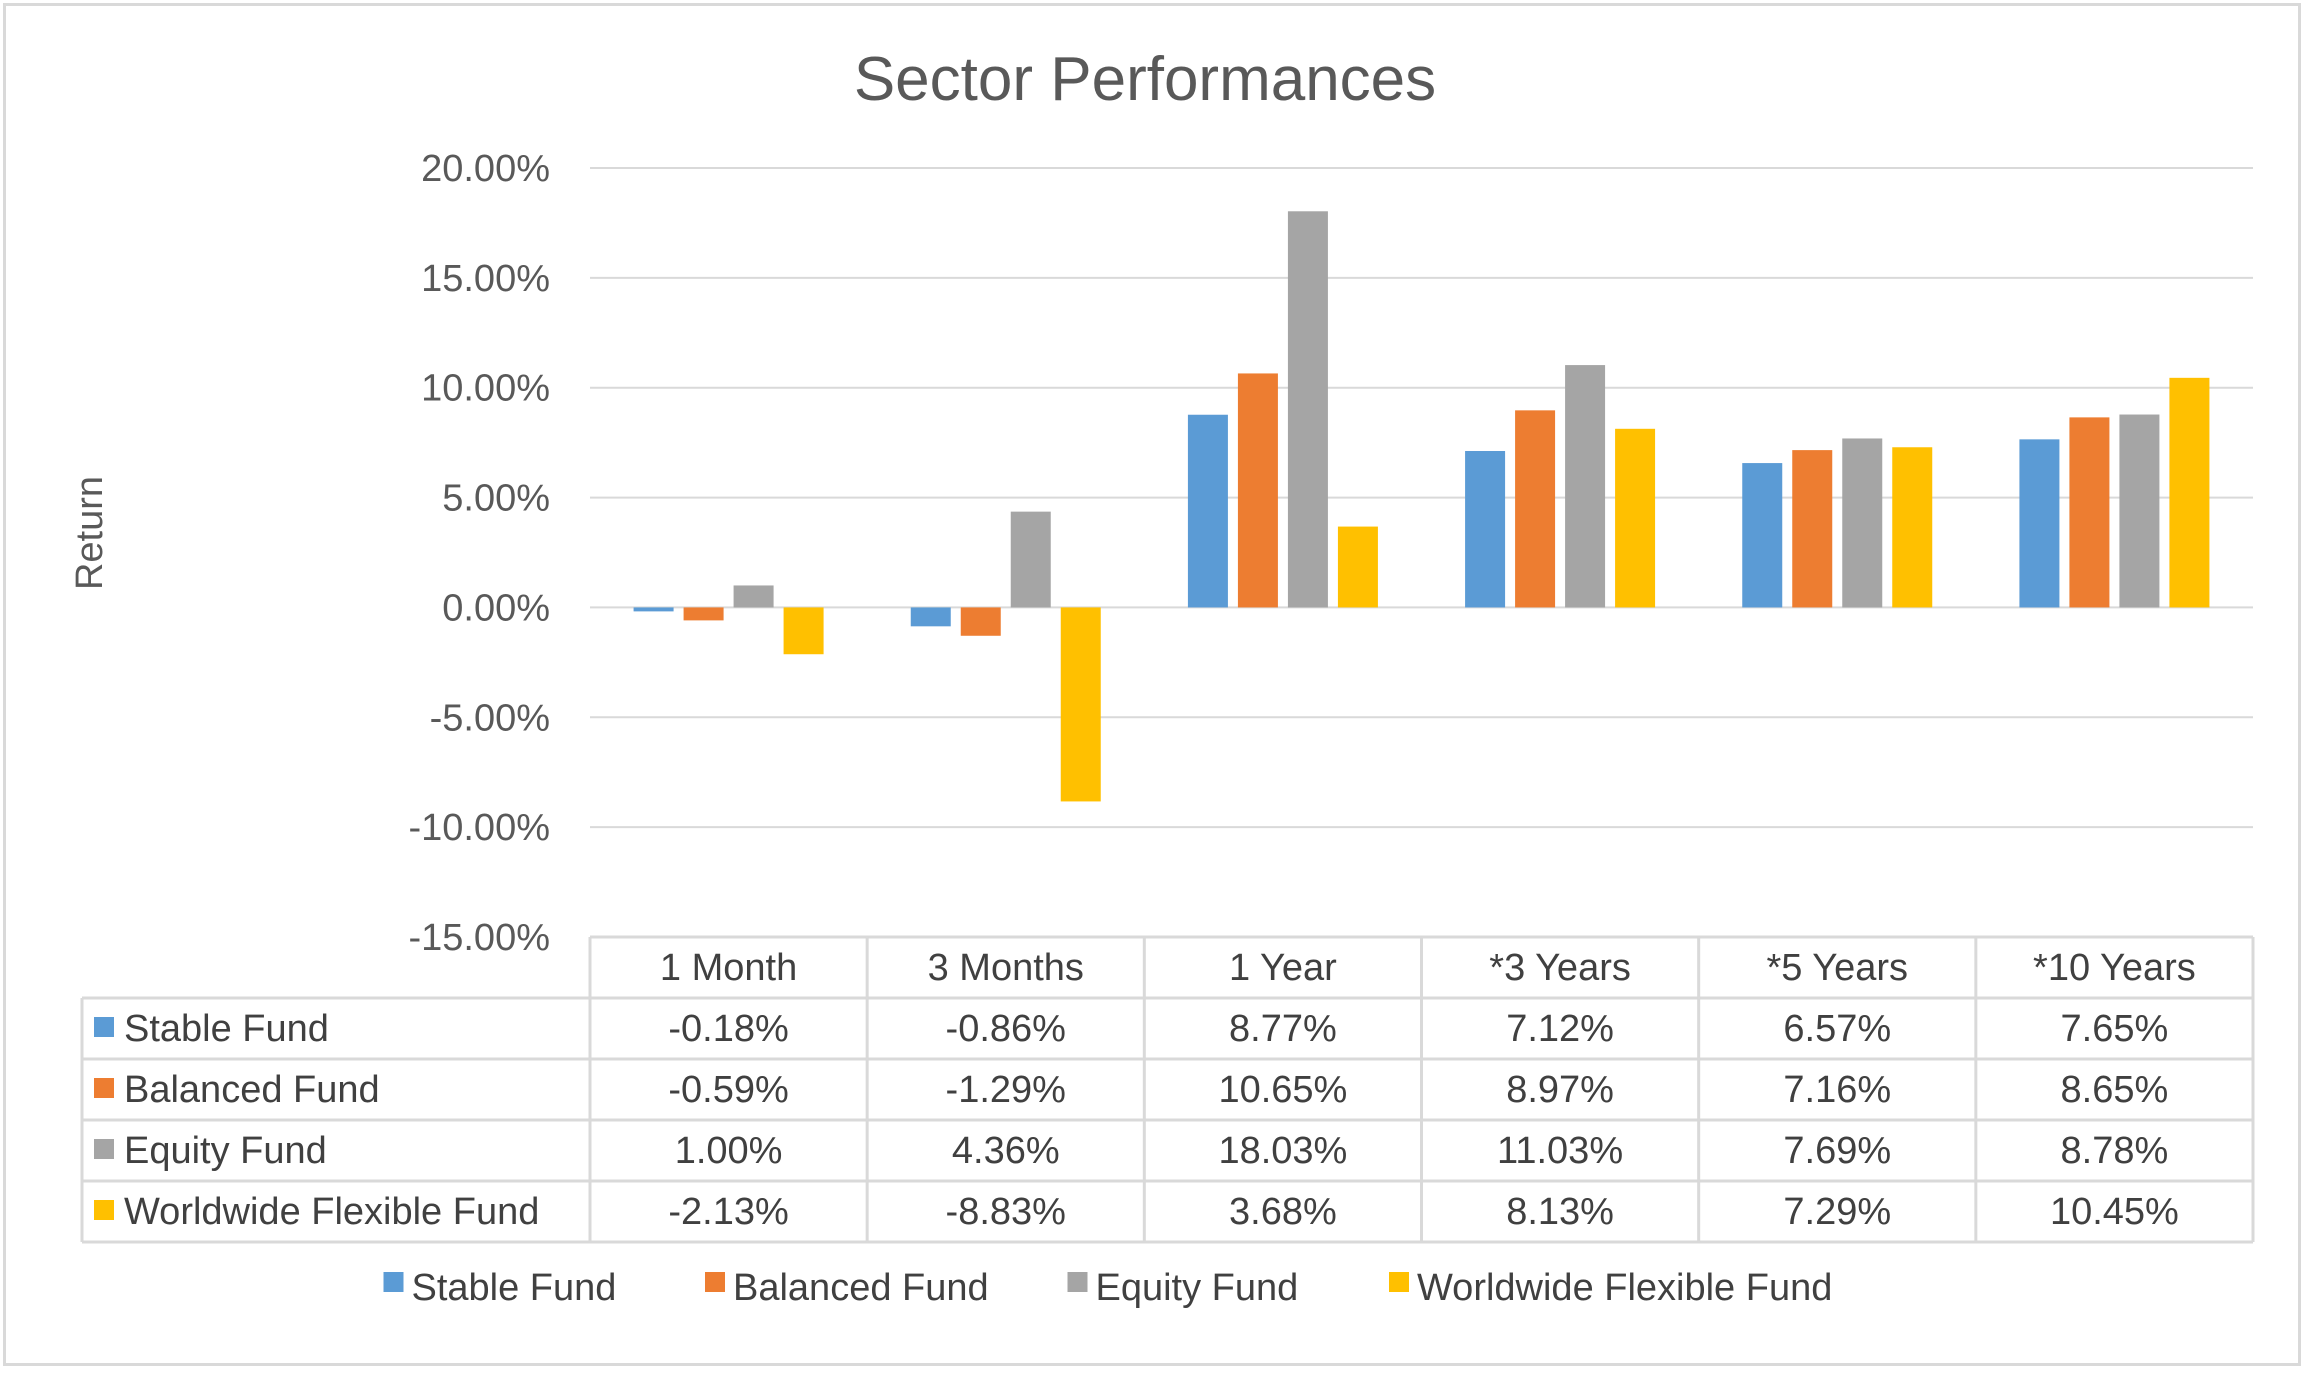 Image resolution: width=2310 pixels, height=1375 pixels. What do you see at coordinates (728, 1090) in the screenshot?
I see `data-label: -0.59%` at bounding box center [728, 1090].